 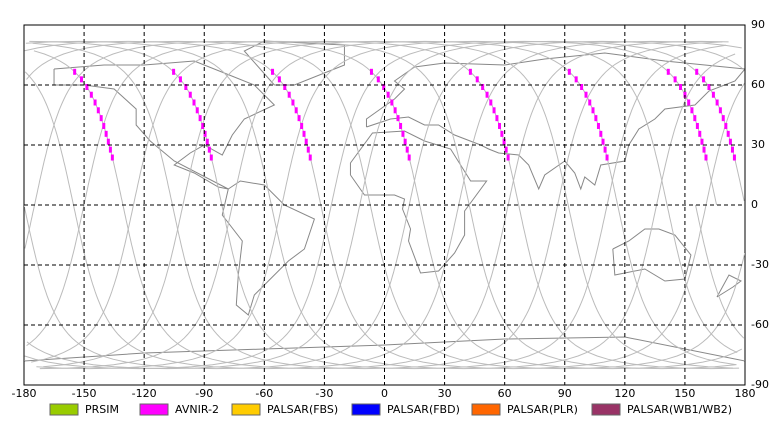 What do you see at coordinates (760, 384) in the screenshot?
I see `lat-tick-label: -90` at bounding box center [760, 384].